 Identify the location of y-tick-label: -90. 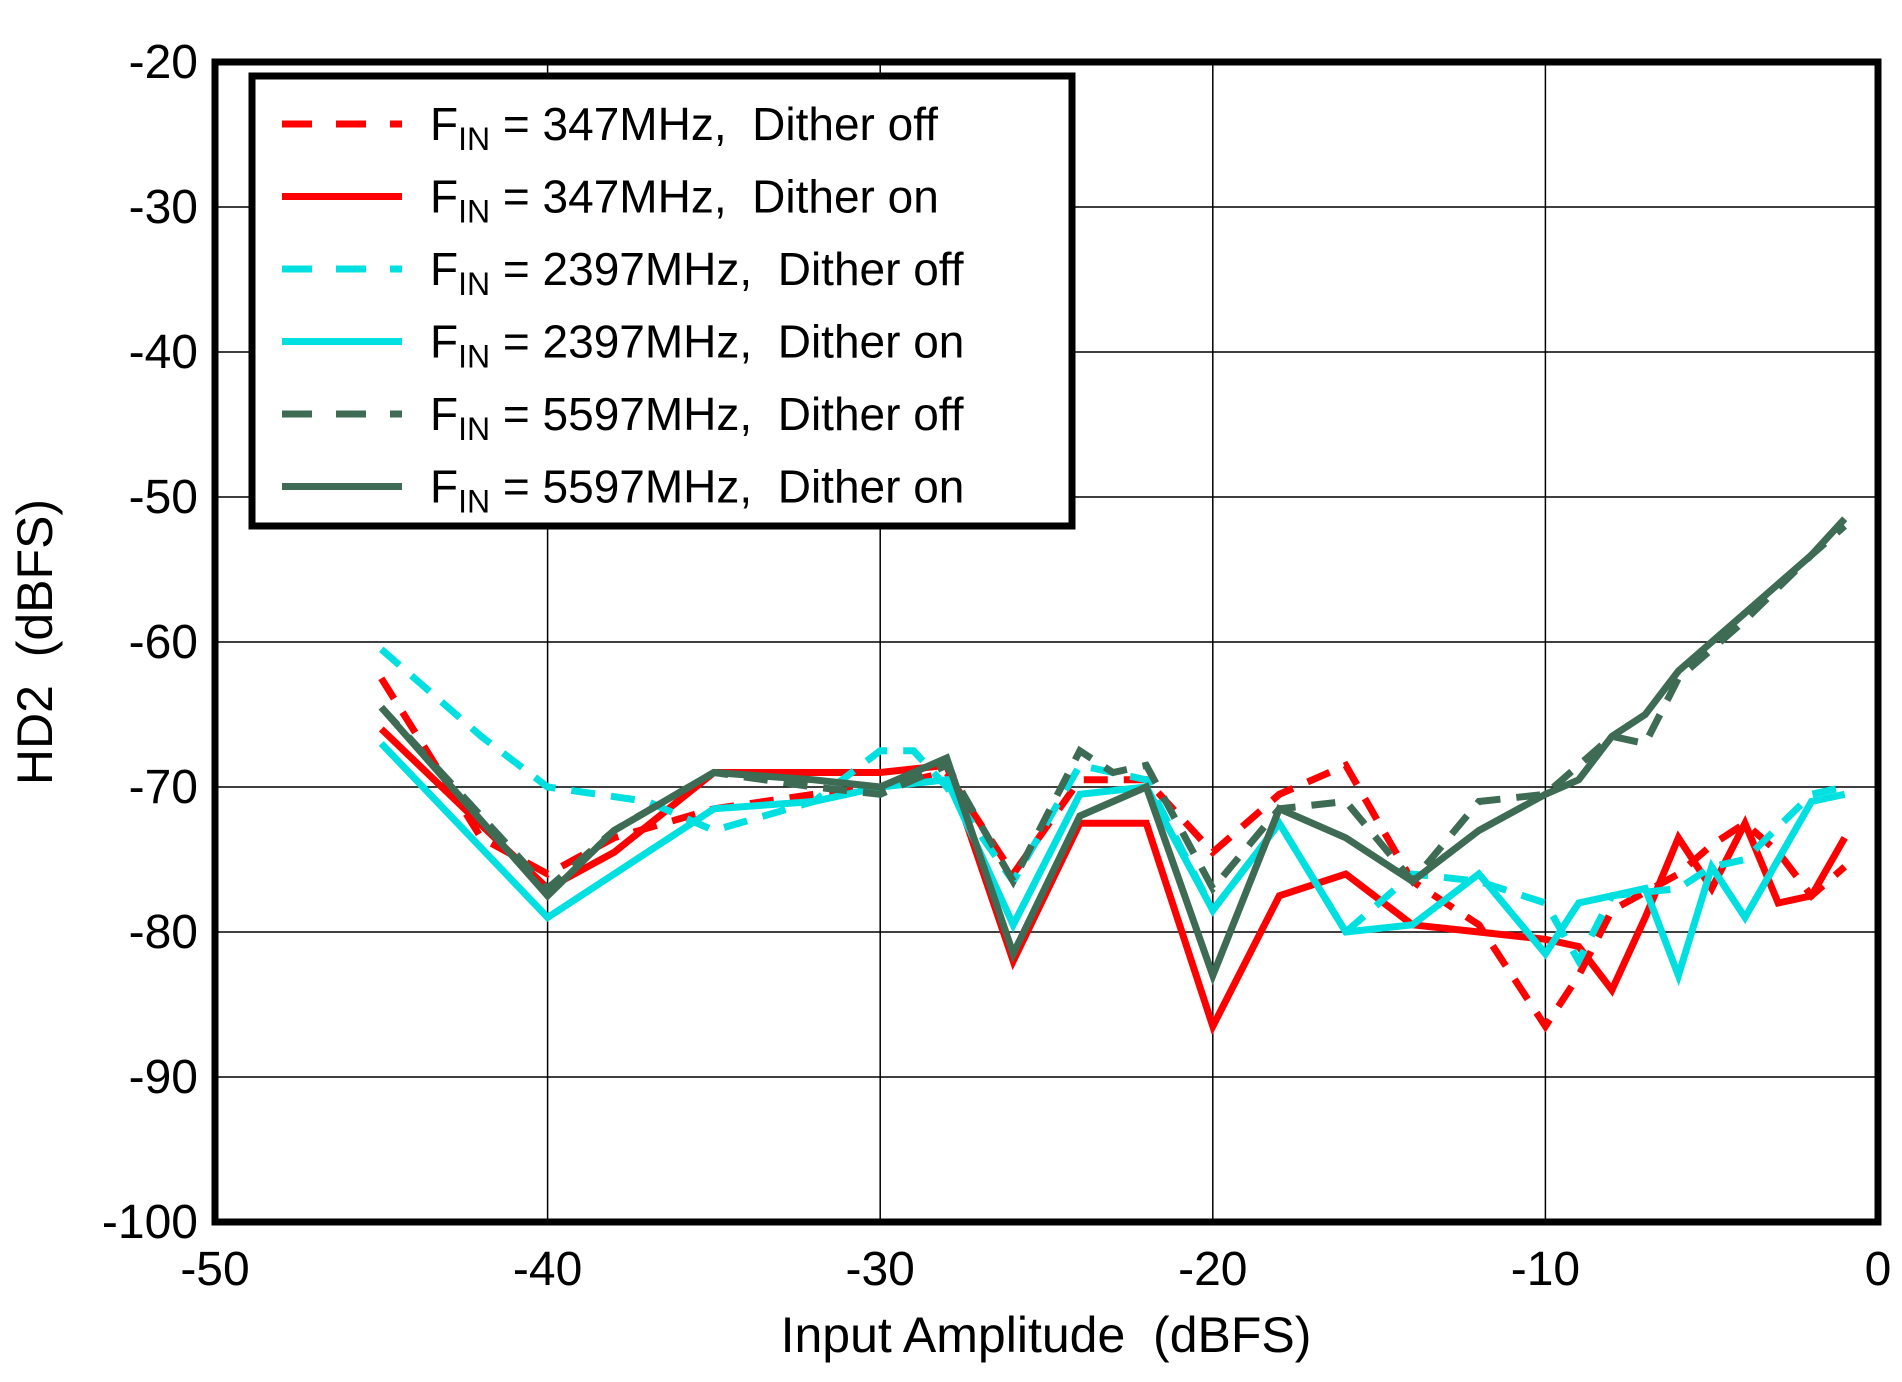
(163, 1077).